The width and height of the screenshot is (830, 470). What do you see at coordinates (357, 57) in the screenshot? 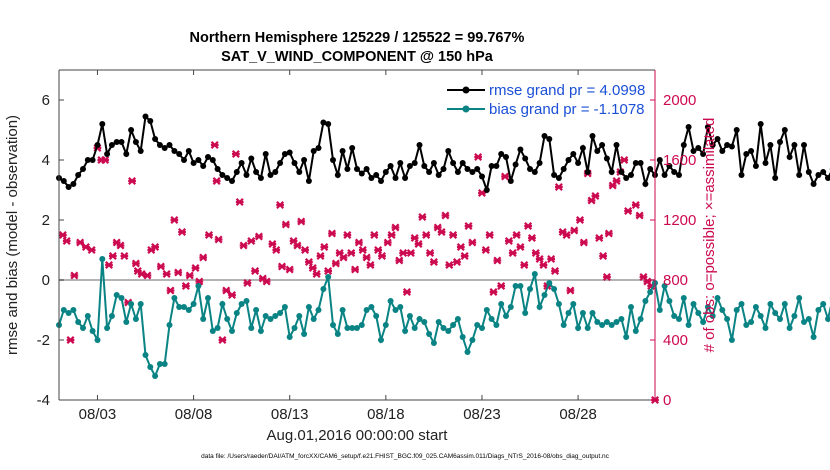
I see `chart-subtitle: SAT_V_WIND_COMPONENT @ 150 hPa` at bounding box center [357, 57].